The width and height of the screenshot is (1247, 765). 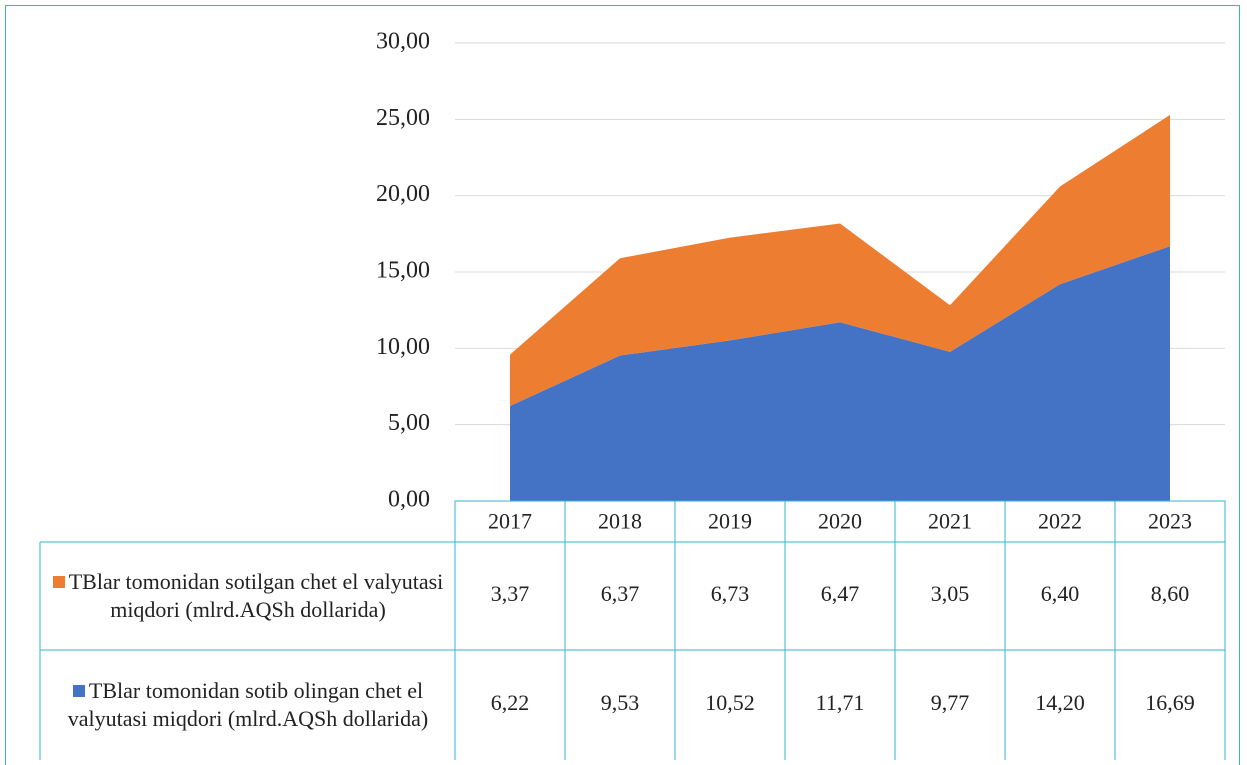 I want to click on y-tick-label: 25,00, so click(x=403, y=118).